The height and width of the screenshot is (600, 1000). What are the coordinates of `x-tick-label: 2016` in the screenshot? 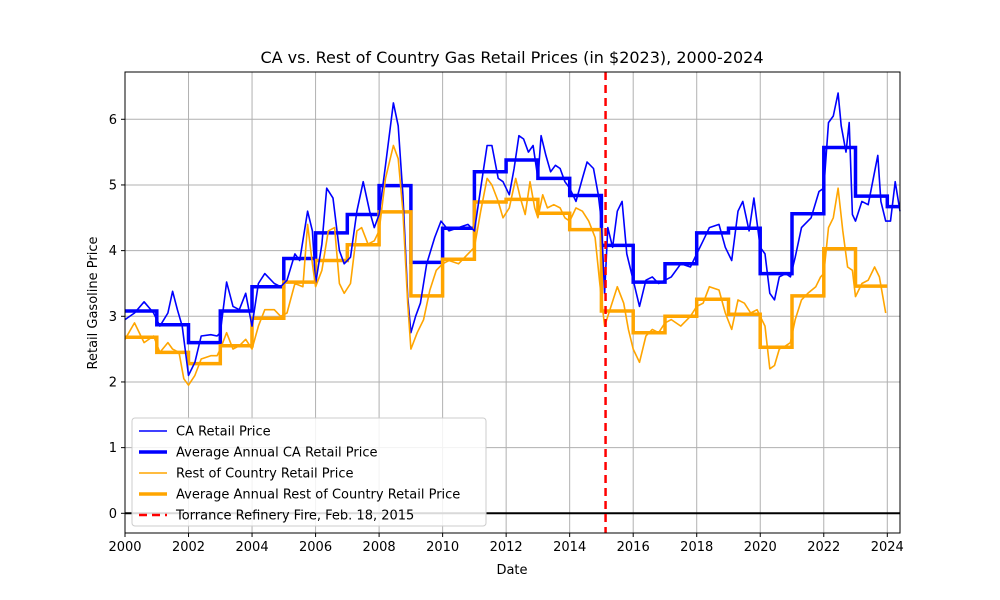 It's located at (633, 547).